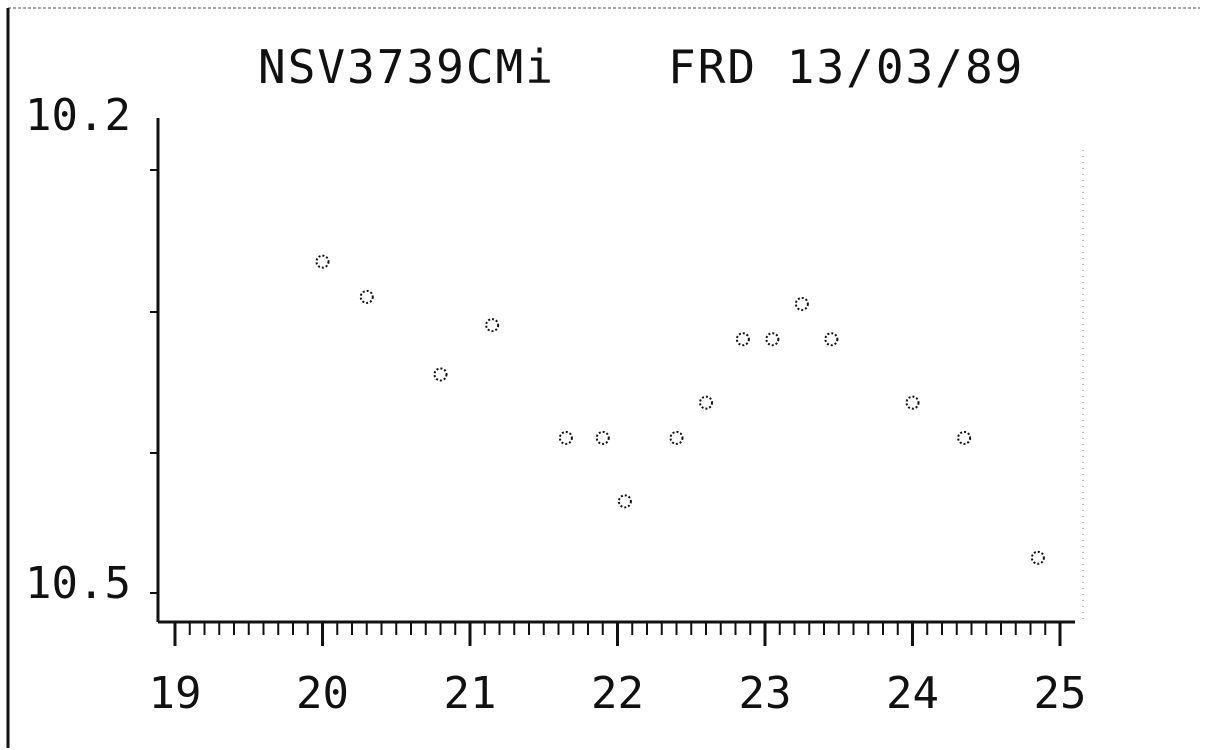 The height and width of the screenshot is (750, 1206). I want to click on y-tick-label: 10.5, so click(78, 583).